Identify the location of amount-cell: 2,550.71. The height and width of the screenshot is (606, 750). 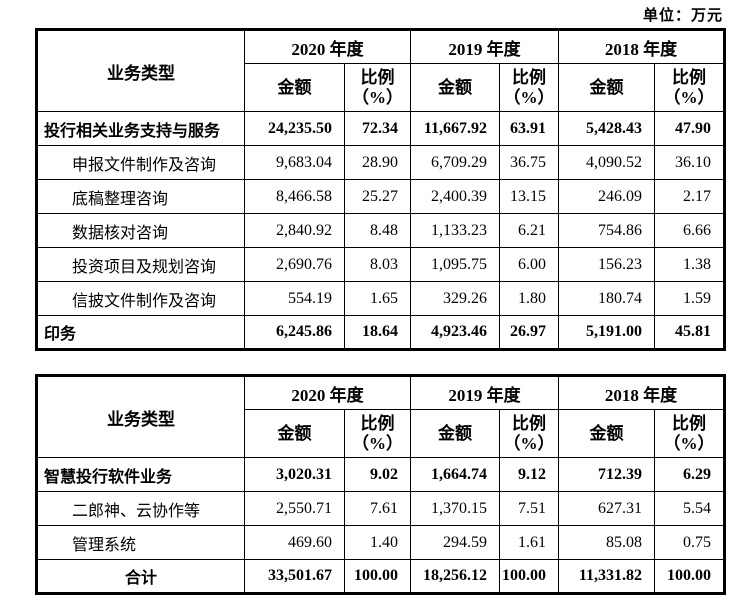
(294, 508).